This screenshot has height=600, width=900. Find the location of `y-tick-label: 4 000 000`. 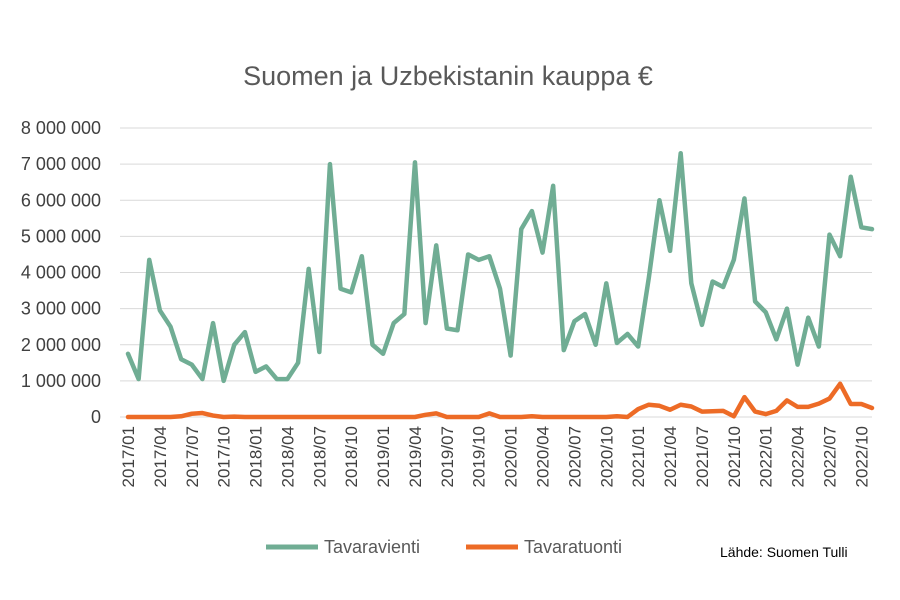

y-tick-label: 4 000 000 is located at coordinates (61, 273).